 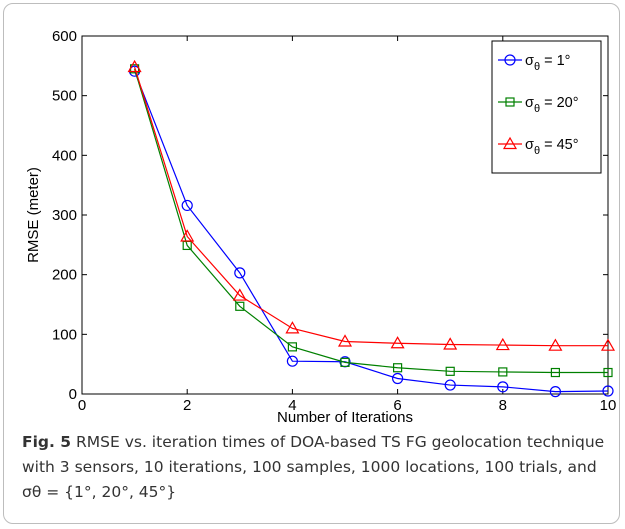 I want to click on y-axis-label: RMSE (meter), so click(x=33, y=215).